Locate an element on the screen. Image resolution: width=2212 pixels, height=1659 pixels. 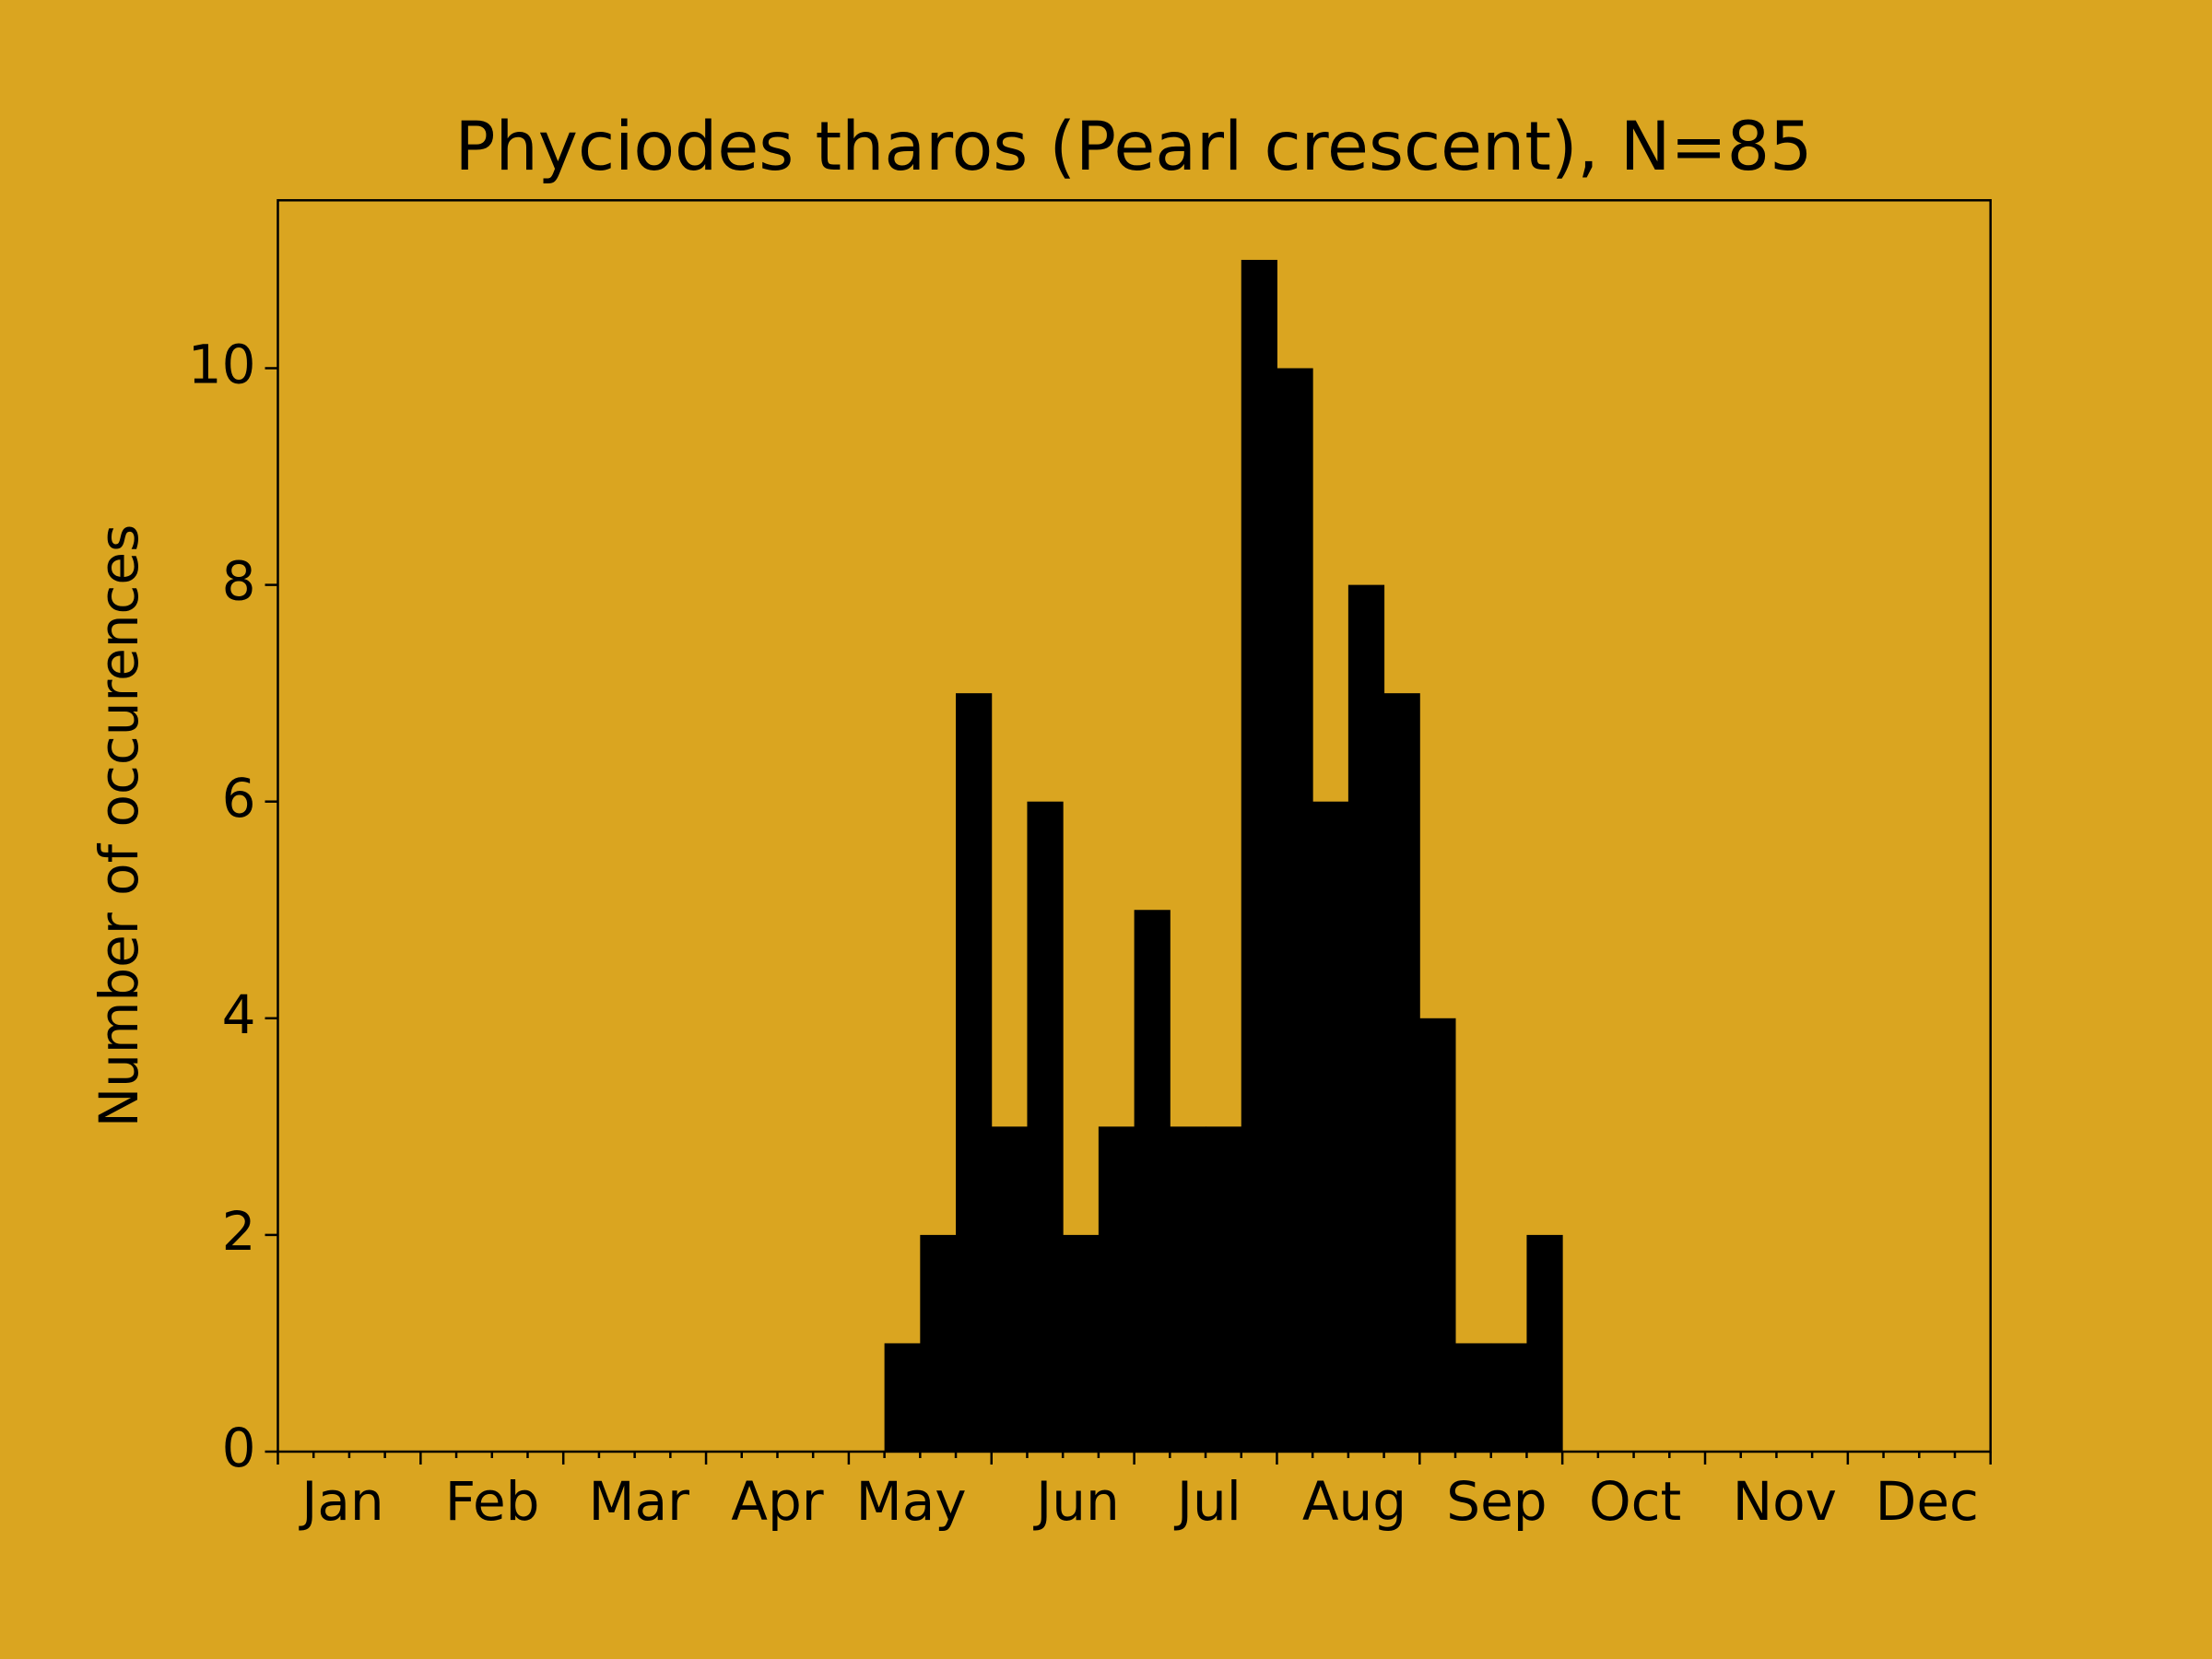
x-tick-label: Sep is located at coordinates (1496, 1501).